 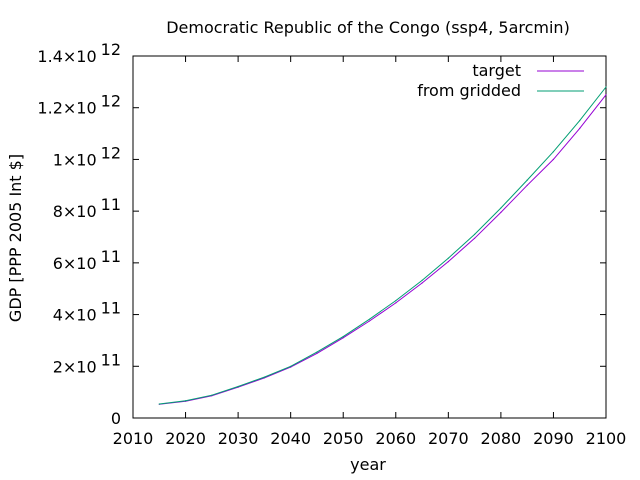 I want to click on legend-label: from gridded, so click(x=469, y=90).